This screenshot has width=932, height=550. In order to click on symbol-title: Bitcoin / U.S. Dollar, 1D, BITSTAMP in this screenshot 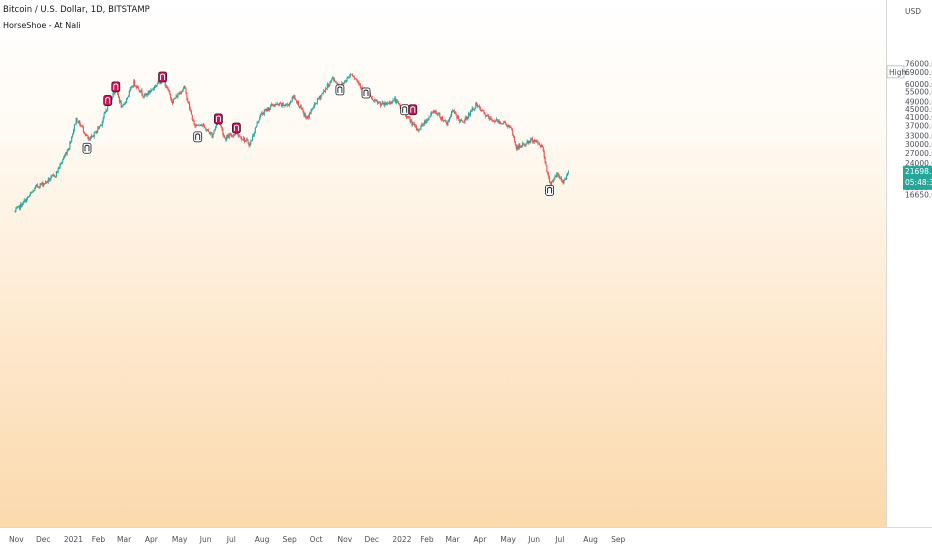, I will do `click(76, 10)`.